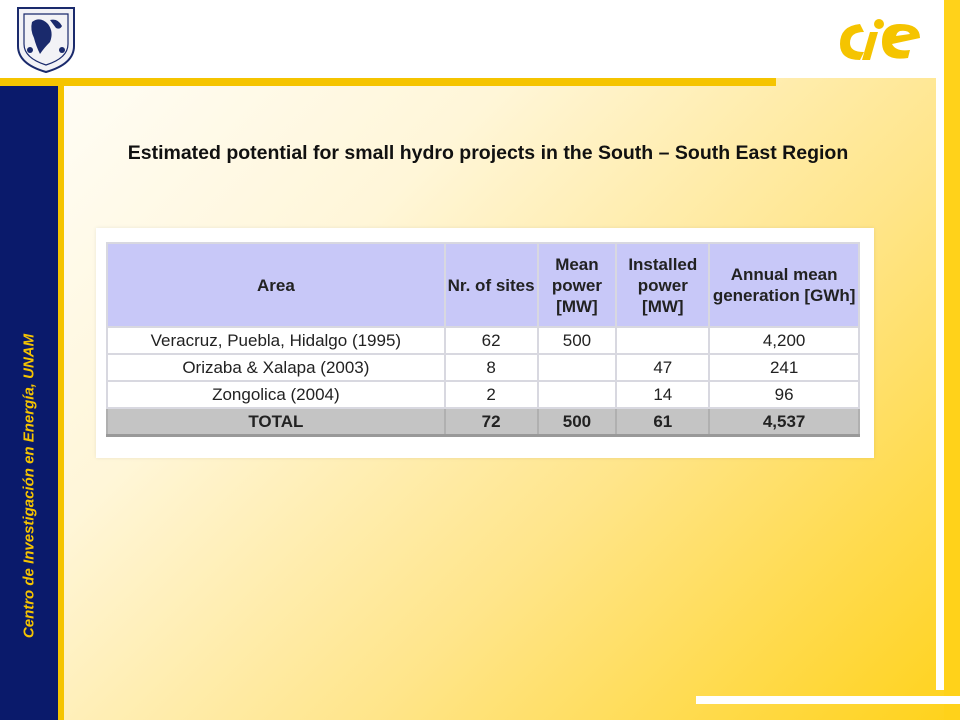 This screenshot has width=960, height=720. Describe the element at coordinates (663, 422) in the screenshot. I see `total-installed-power: 61` at that location.